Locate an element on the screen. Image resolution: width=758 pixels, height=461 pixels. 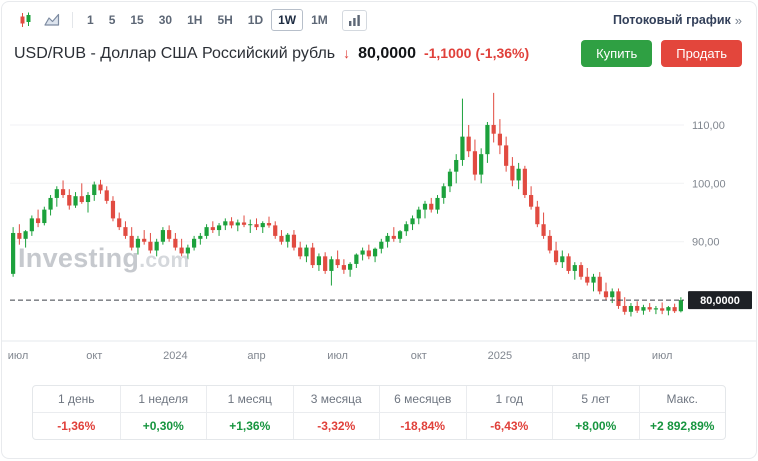
perf-value: -3,32% is located at coordinates (336, 426).